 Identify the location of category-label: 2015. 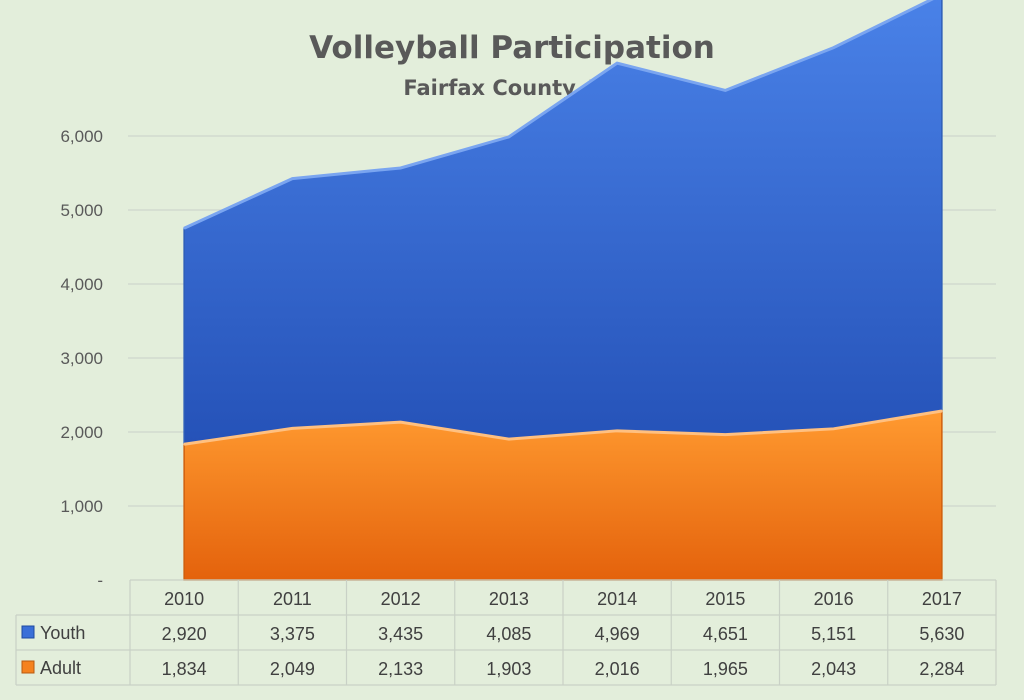
(725, 599).